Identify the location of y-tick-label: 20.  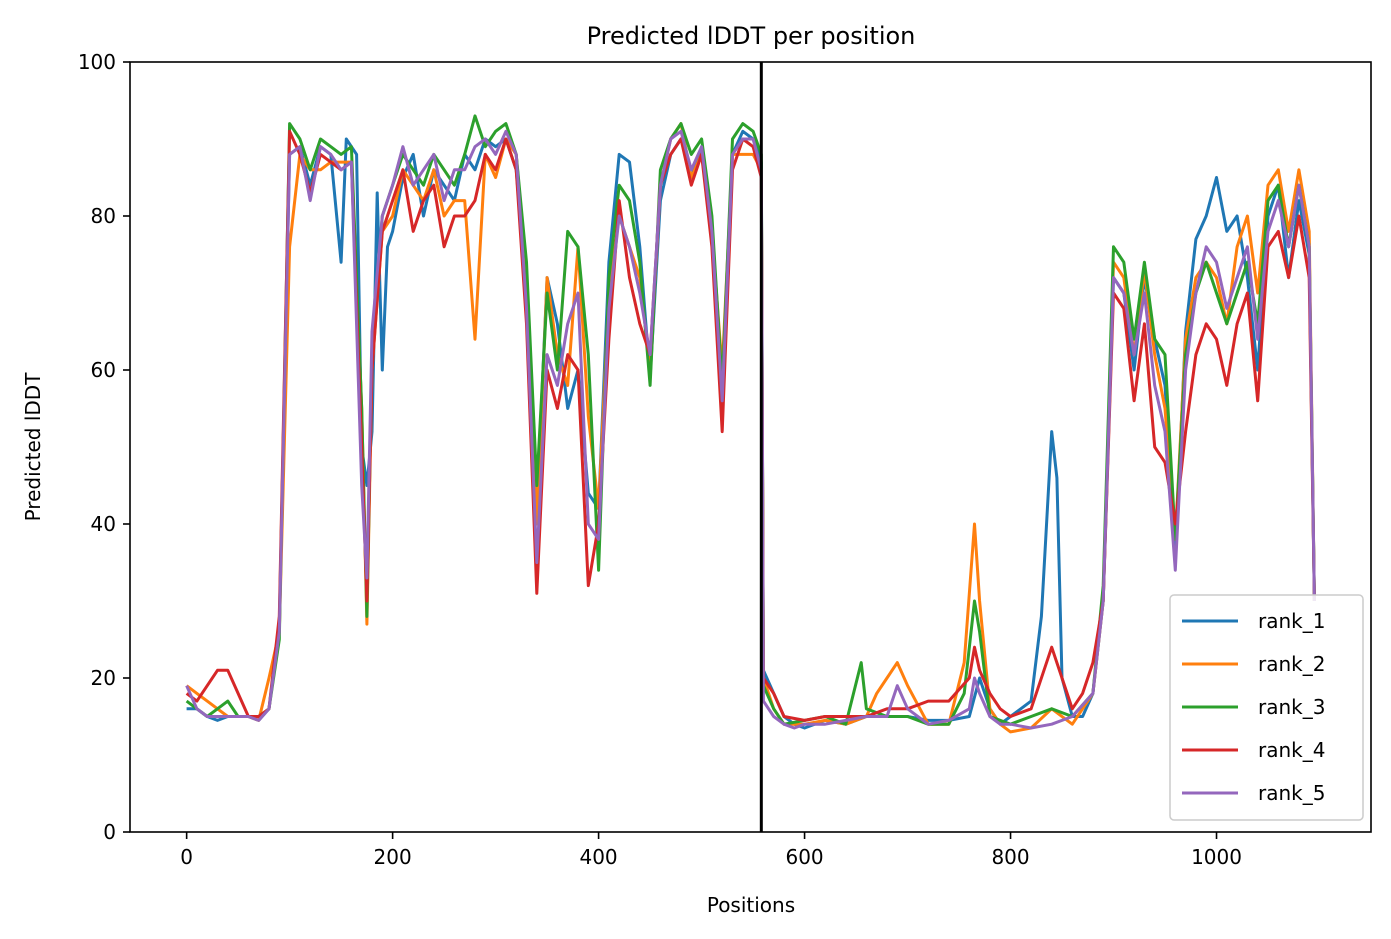
(103, 678).